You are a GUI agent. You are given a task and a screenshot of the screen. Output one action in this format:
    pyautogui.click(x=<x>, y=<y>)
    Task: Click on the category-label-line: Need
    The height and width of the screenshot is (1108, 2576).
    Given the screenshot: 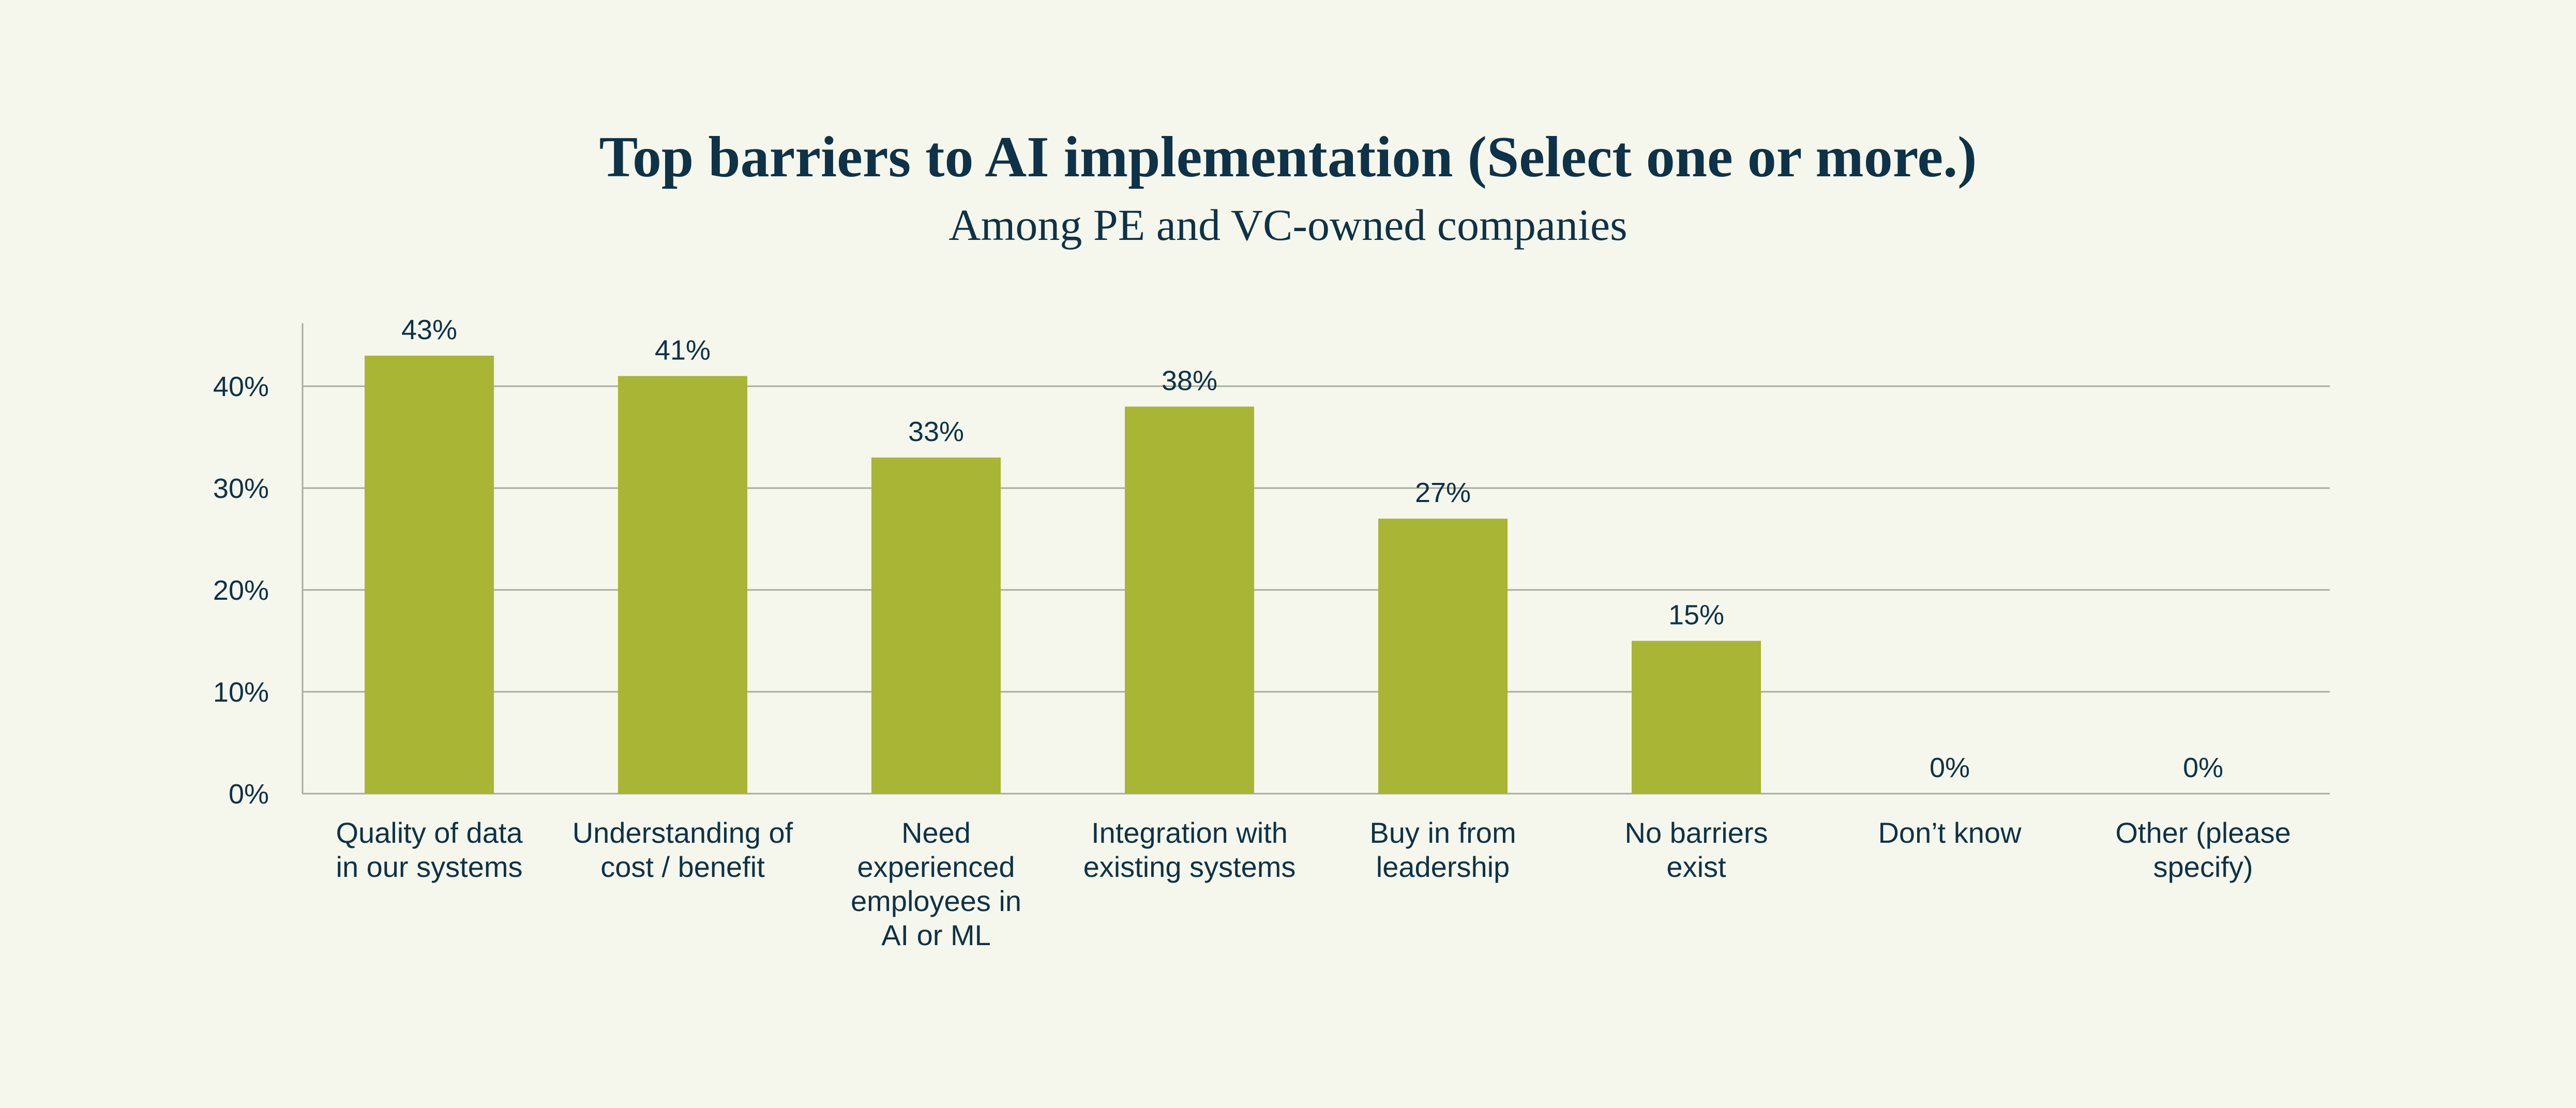 What is the action you would take?
    pyautogui.click(x=936, y=832)
    